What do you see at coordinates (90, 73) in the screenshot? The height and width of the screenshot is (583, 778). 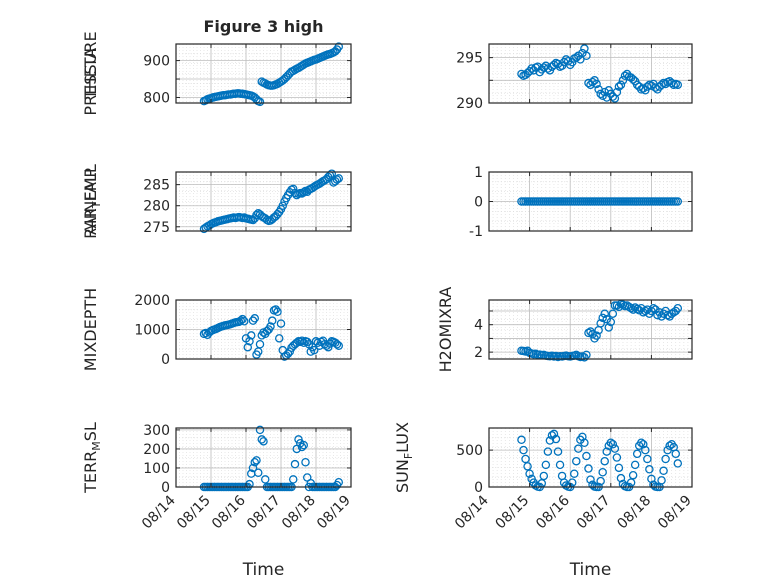 I see `y-axis-label: PRESSURE` at bounding box center [90, 73].